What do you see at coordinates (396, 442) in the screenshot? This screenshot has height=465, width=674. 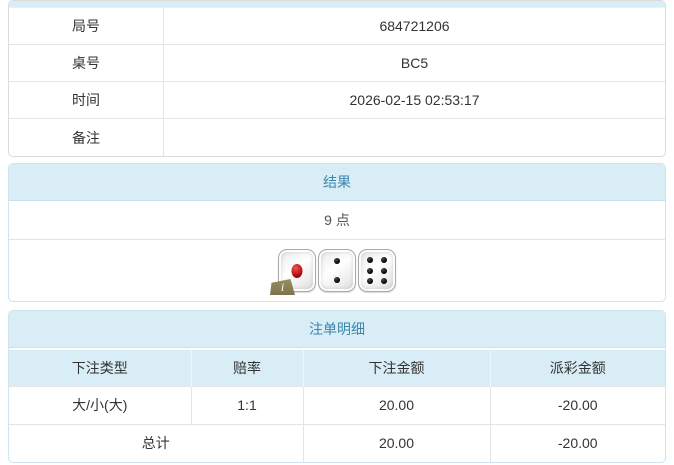 I see `total-bet-amount-cell: 20.00` at bounding box center [396, 442].